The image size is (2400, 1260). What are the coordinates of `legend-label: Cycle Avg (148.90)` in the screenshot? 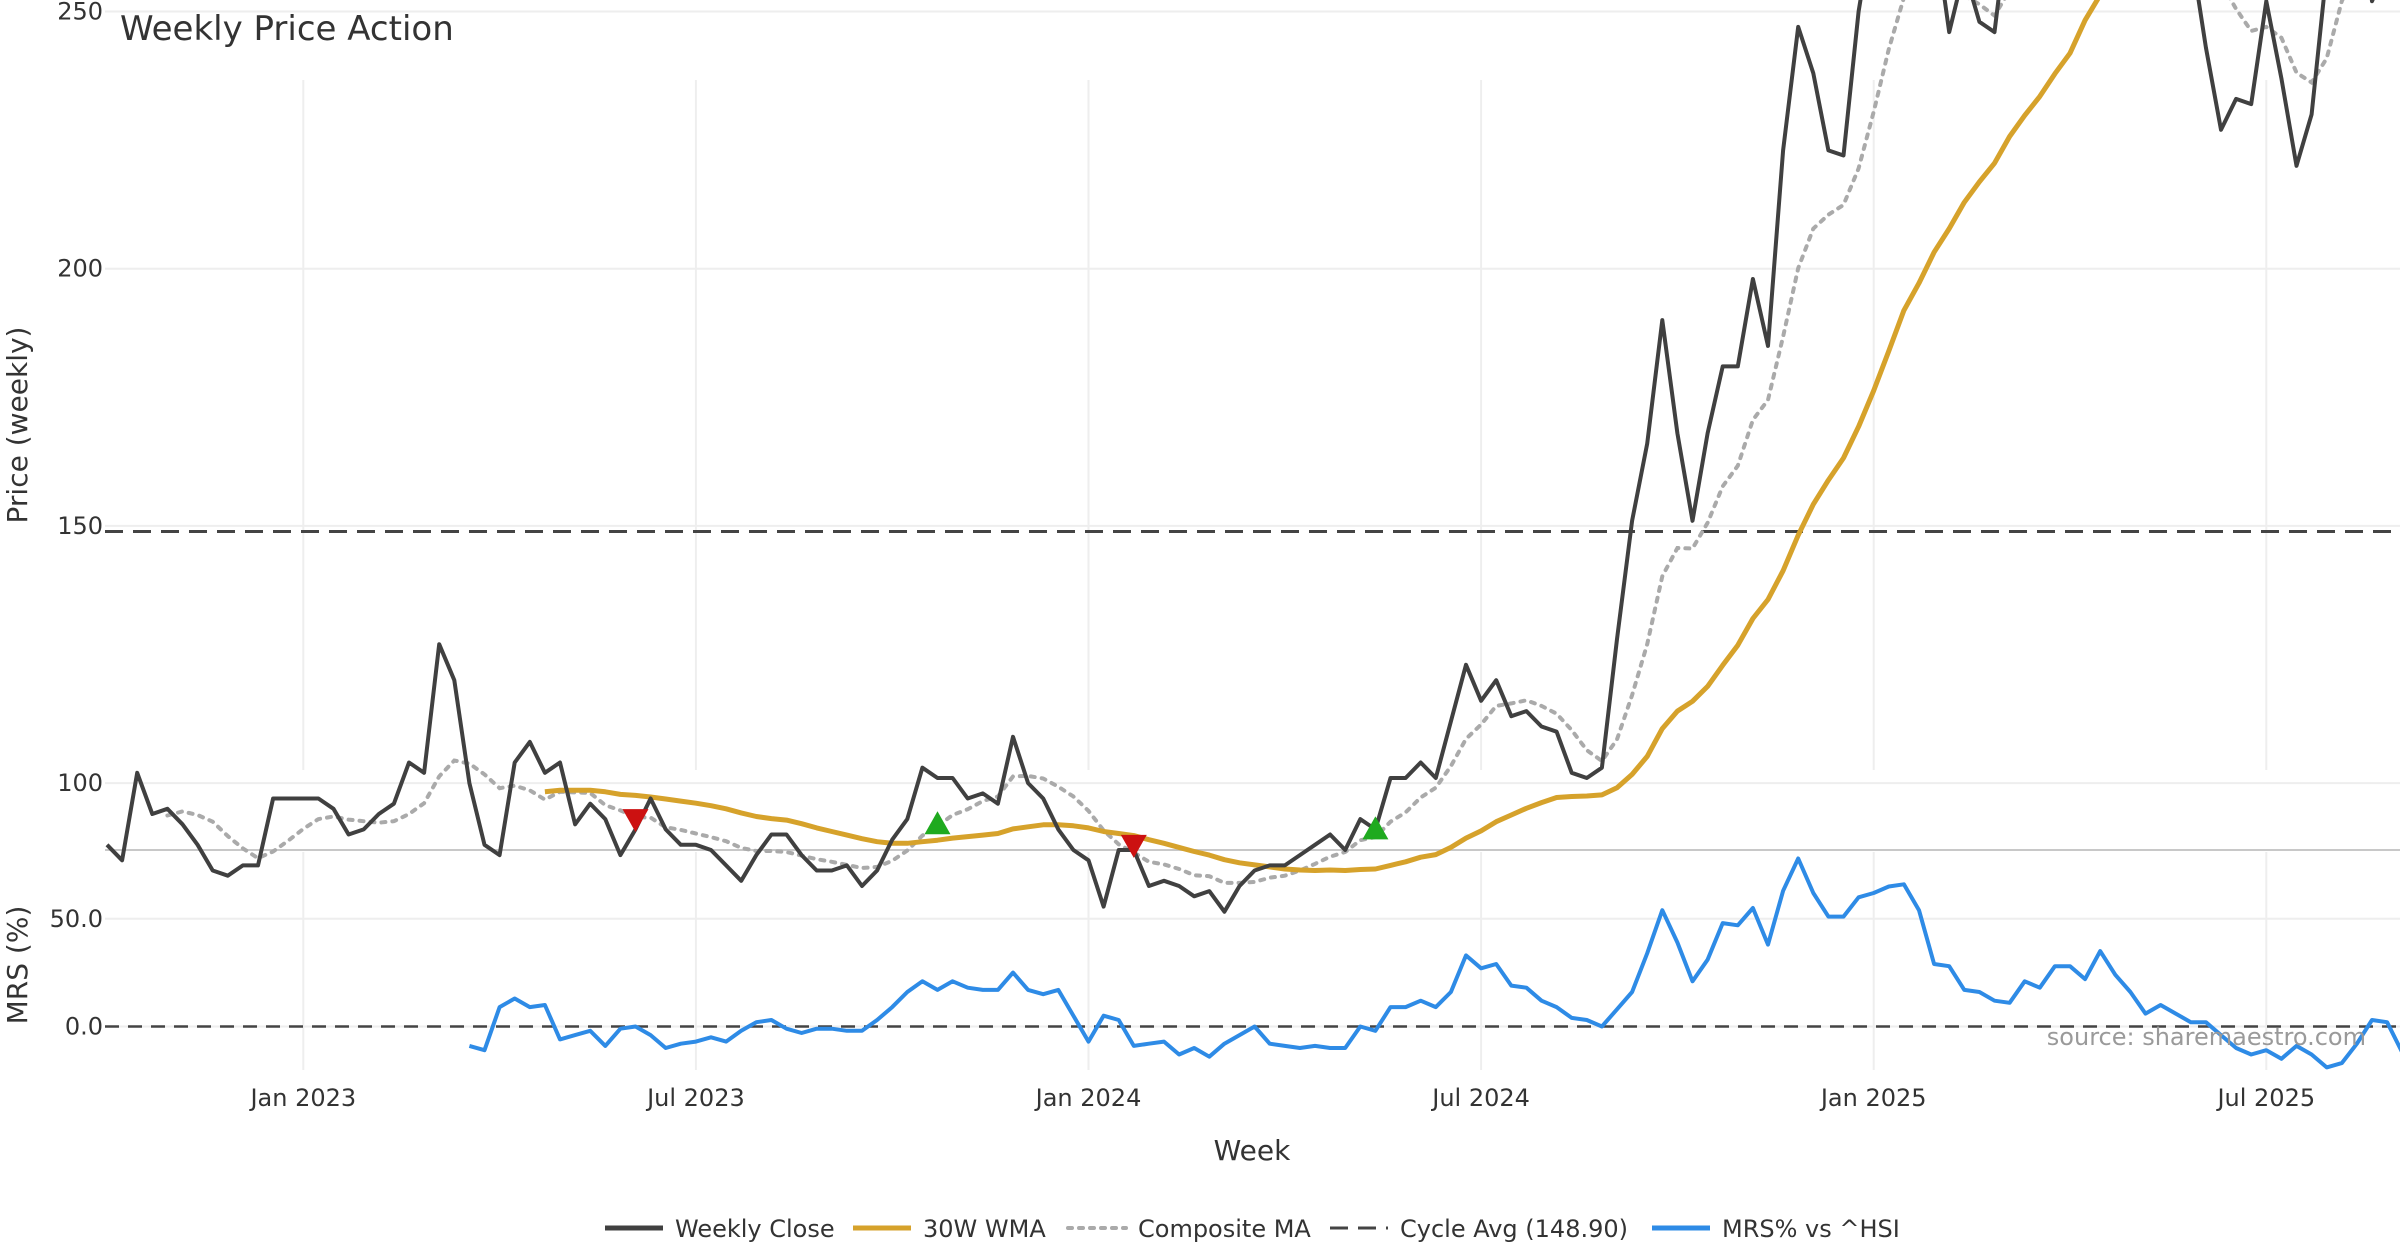 It's located at (1514, 1229).